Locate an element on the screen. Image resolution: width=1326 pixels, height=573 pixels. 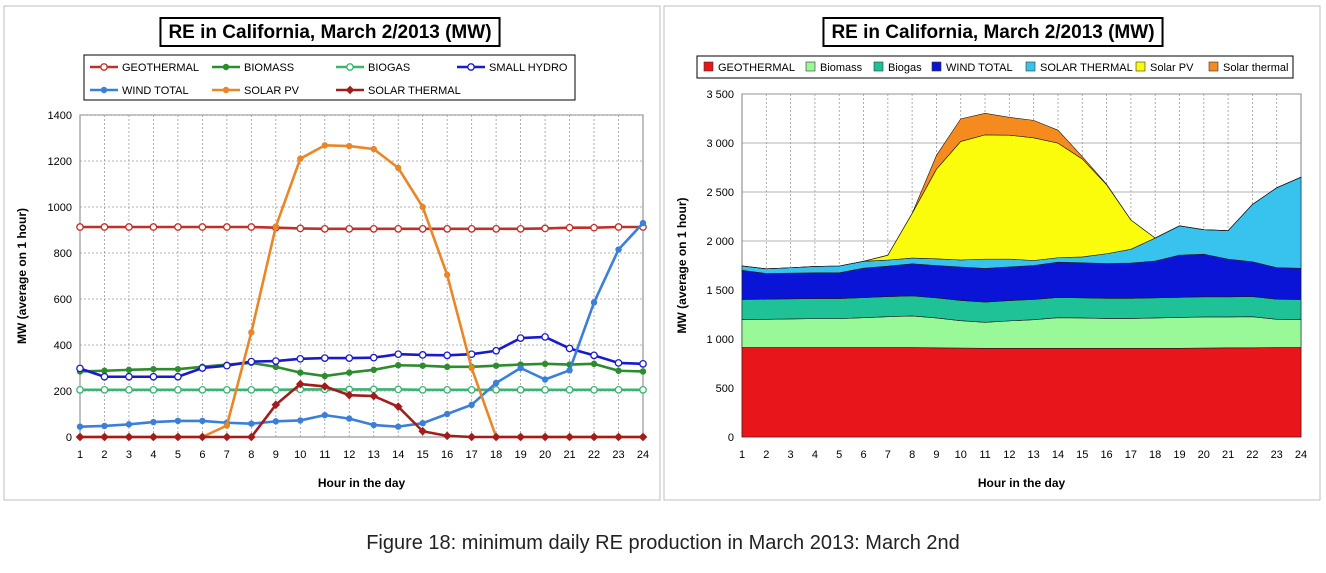
x-tick-label: 21 is located at coordinates (1228, 455).